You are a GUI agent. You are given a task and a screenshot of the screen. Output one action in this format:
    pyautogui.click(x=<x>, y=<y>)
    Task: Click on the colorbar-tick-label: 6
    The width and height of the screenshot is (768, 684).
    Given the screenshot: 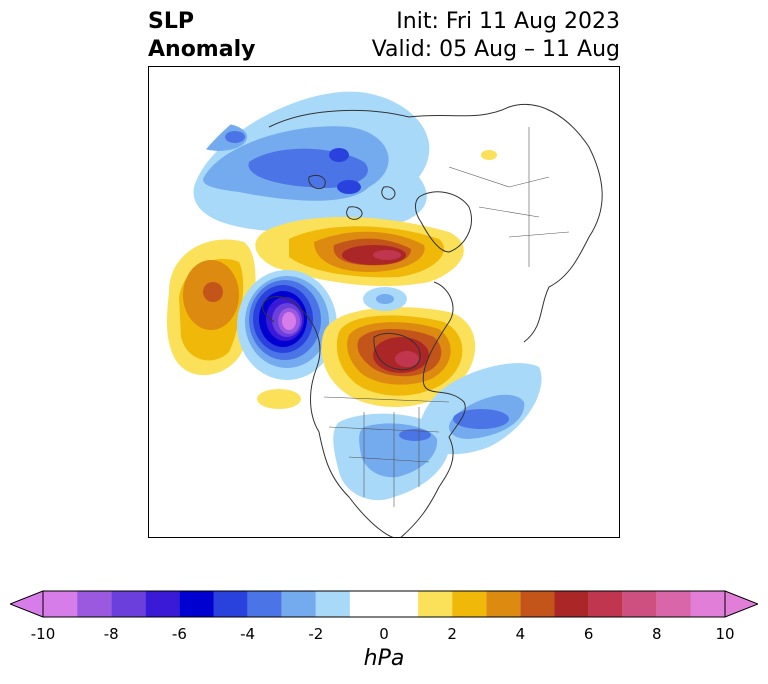 What is the action you would take?
    pyautogui.click(x=588, y=634)
    